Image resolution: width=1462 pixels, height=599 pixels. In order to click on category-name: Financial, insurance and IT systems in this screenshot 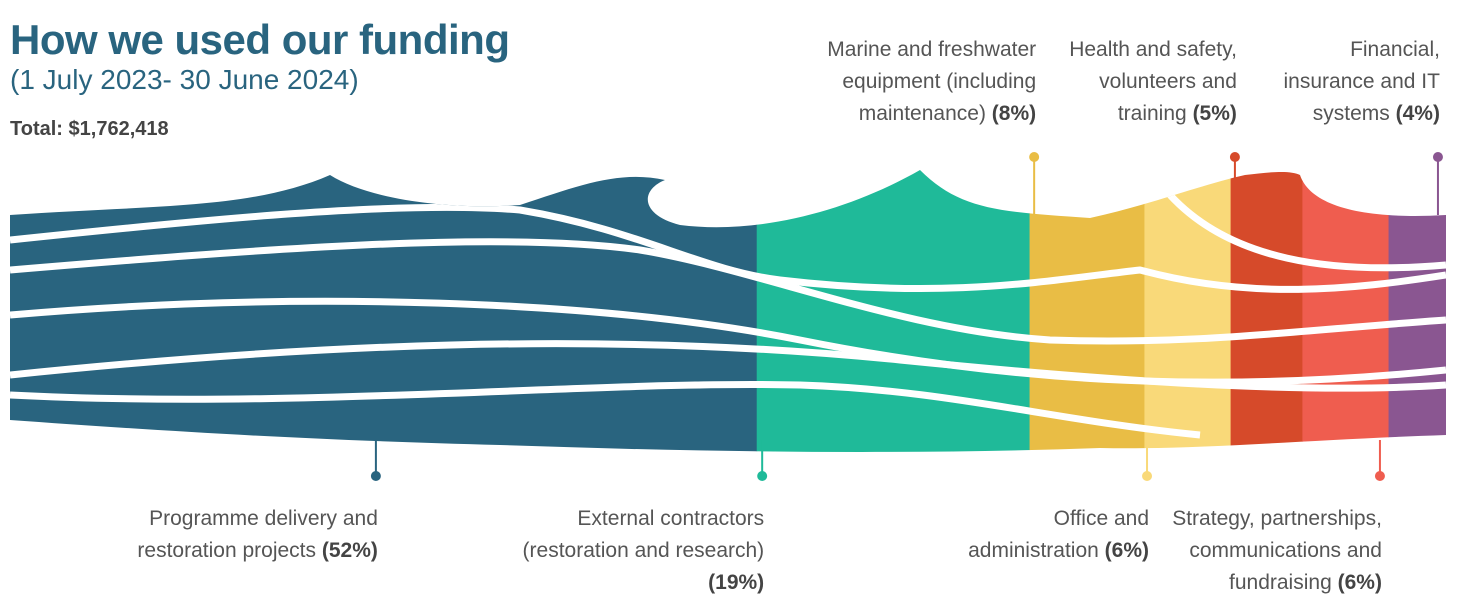, I will do `click(1361, 81)`.